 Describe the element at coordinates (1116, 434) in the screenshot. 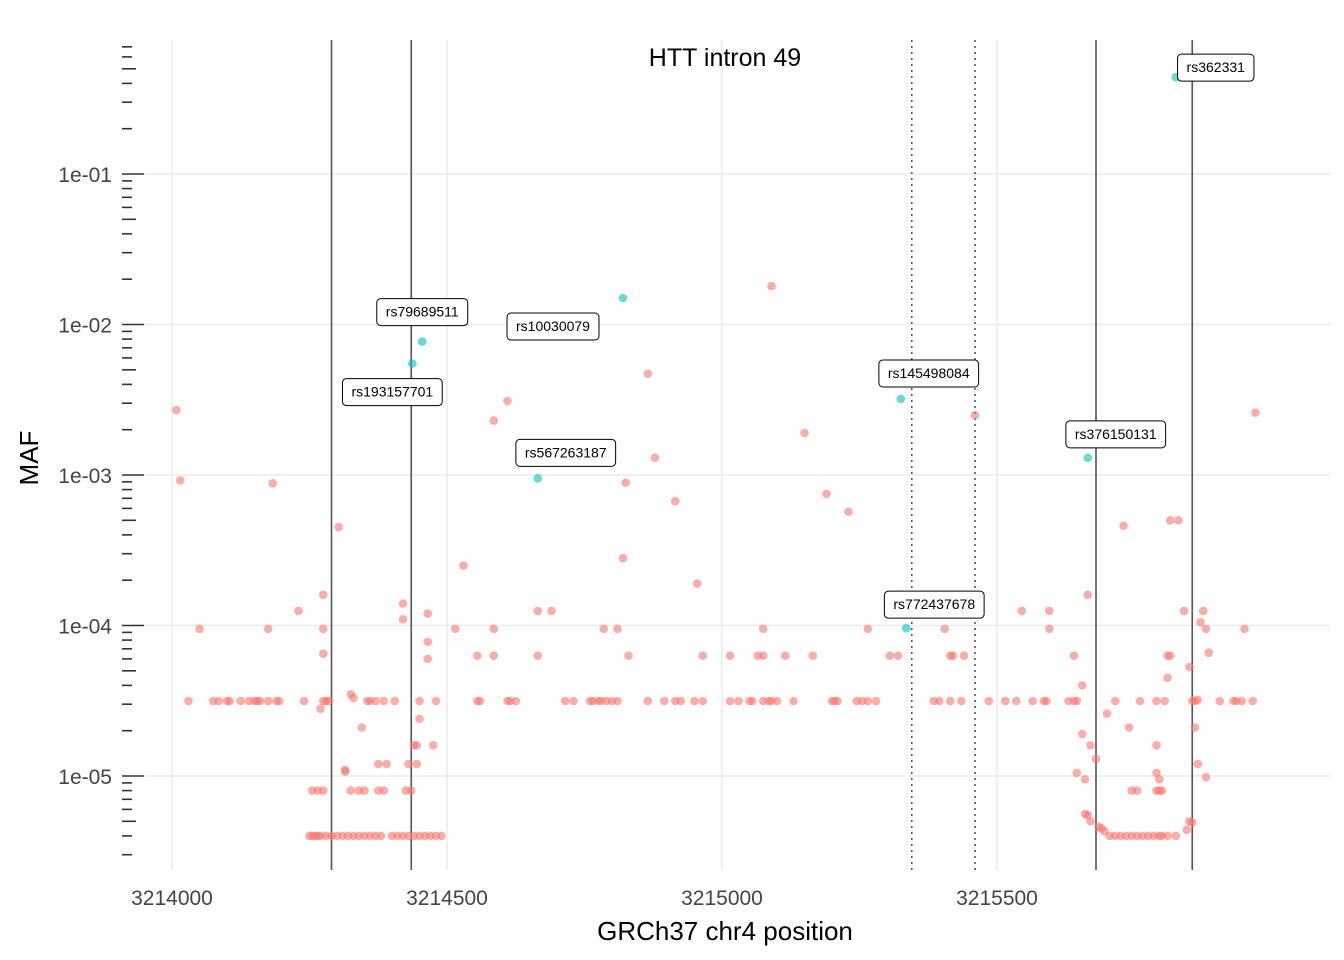

I see `snp-label-text: rs376150131` at that location.